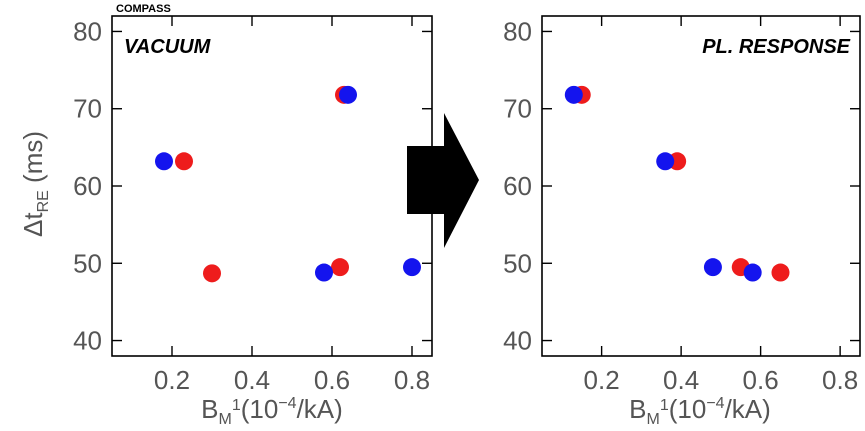  Describe the element at coordinates (33, 160) in the screenshot. I see `y-axis-label-unit: (ms)` at that location.